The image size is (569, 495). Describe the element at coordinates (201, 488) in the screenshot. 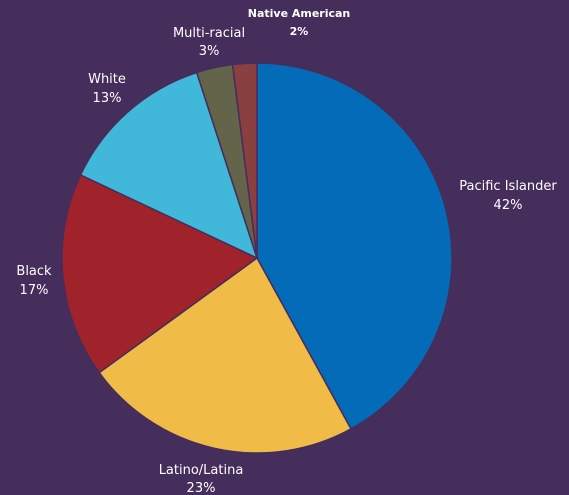

I see `slice-value-latino-latina: 23%` at that location.